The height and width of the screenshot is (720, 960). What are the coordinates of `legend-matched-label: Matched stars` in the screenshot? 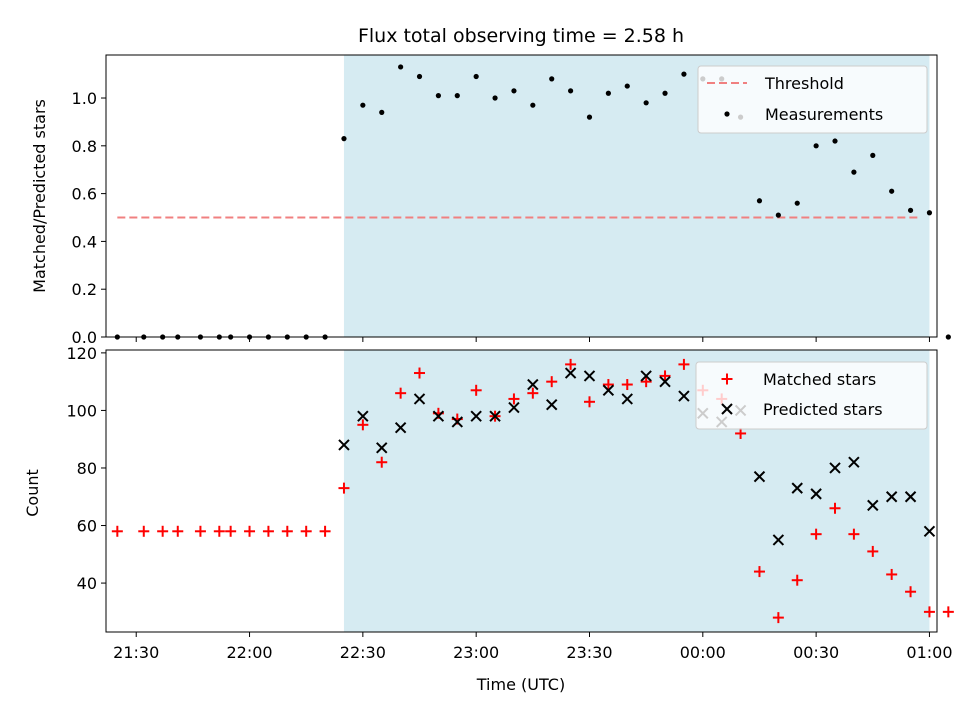 It's located at (819, 379).